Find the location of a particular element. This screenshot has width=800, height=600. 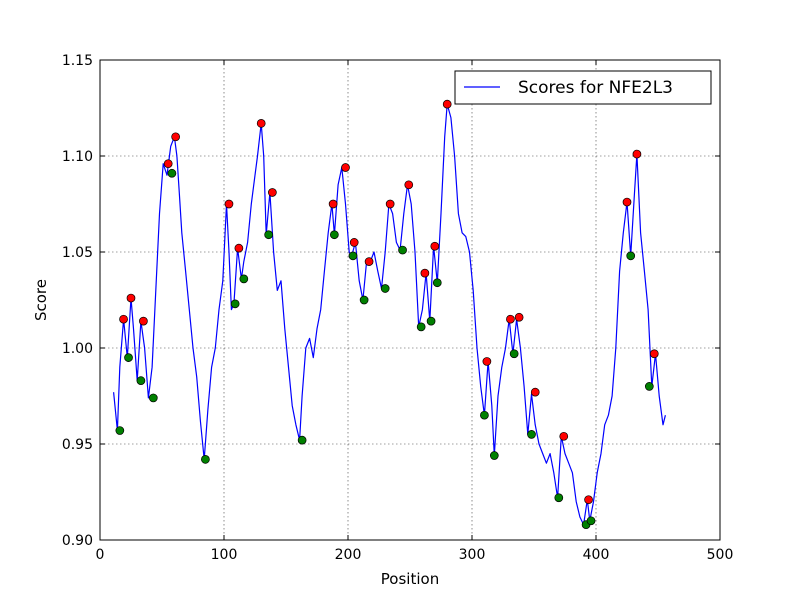

x-tick-label: 300 is located at coordinates (472, 555).